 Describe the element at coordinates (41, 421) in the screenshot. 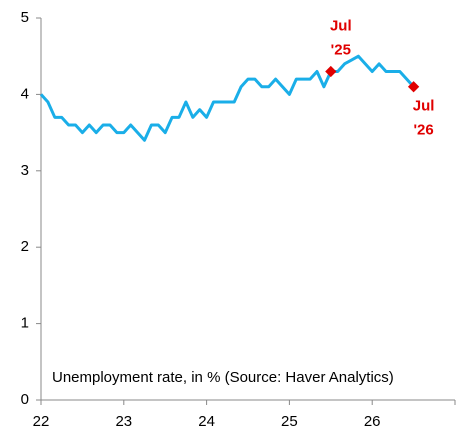

I see `x-tick-label: 22` at that location.